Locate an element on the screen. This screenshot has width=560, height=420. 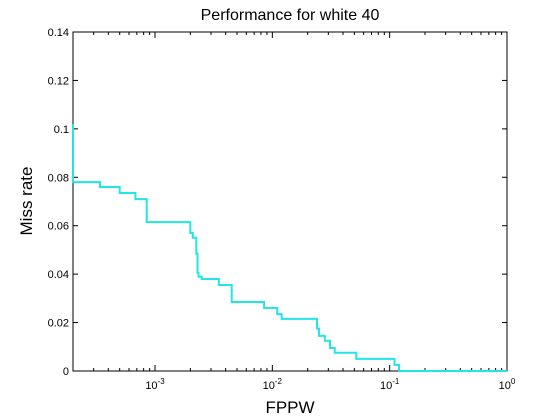
x-tick-label: 10⁻² is located at coordinates (273, 384).